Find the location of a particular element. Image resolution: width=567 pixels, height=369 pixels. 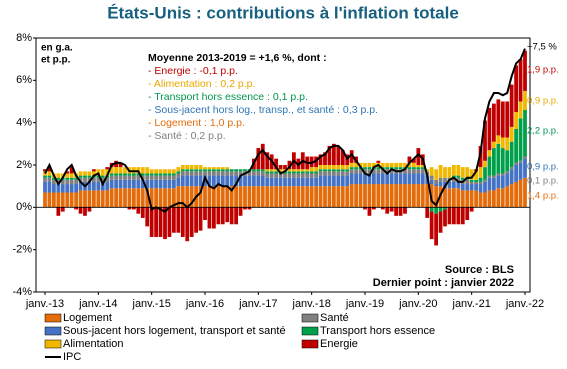

end-label: 2,2 p.p. is located at coordinates (543, 131).